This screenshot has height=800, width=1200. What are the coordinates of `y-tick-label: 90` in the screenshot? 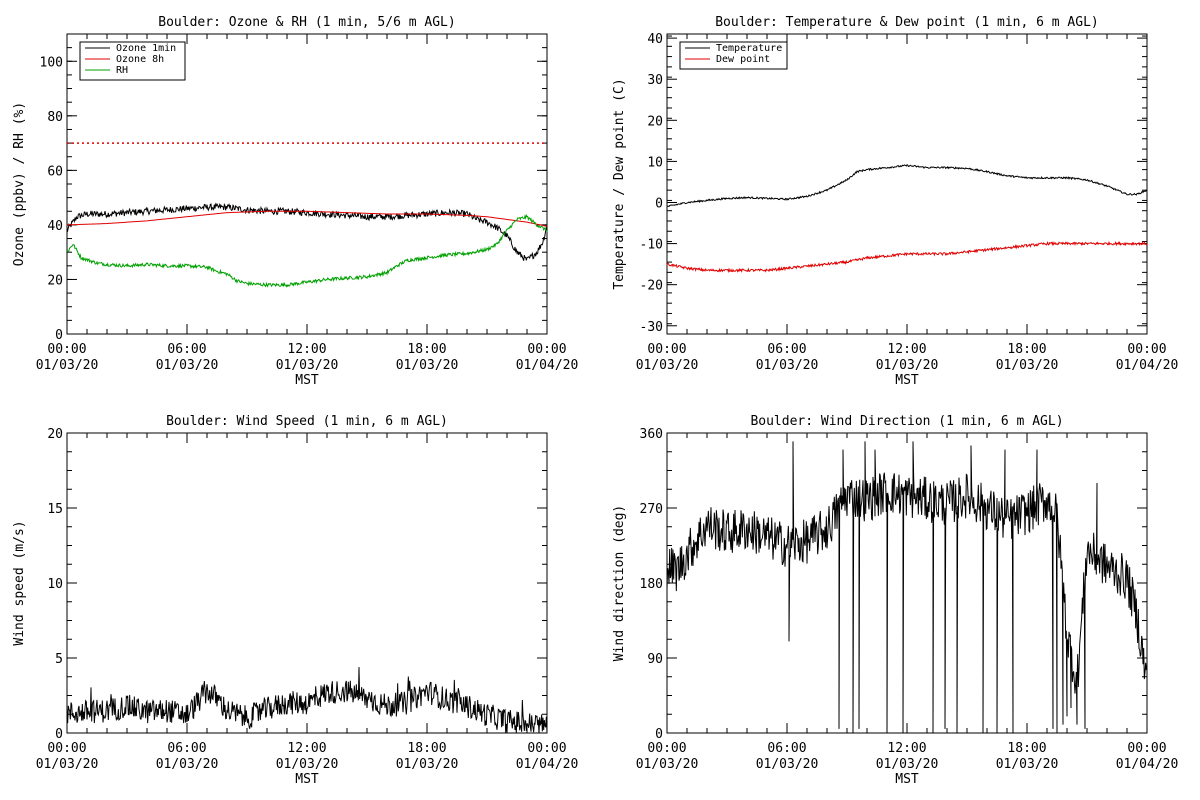 It's located at (655, 659).